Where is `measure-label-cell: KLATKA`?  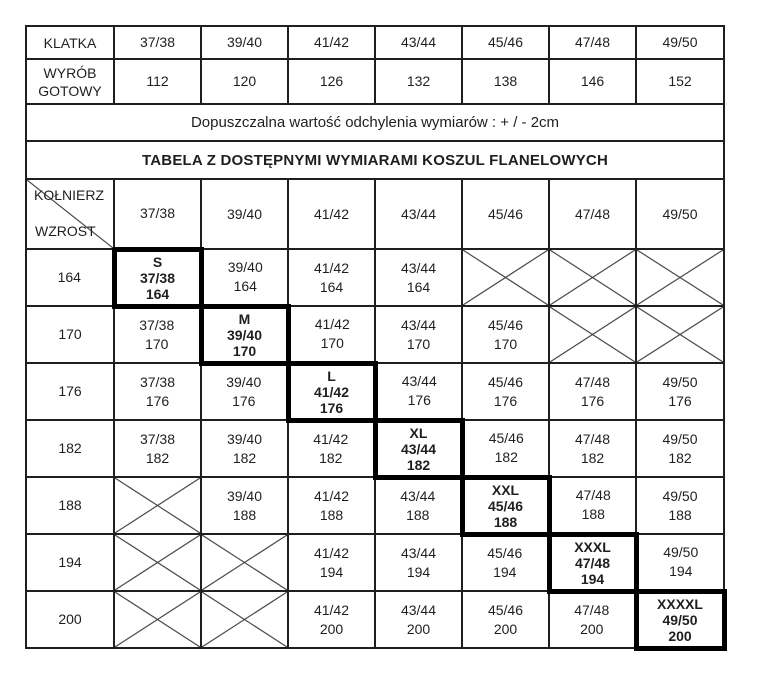
measure-label-cell: KLATKA is located at coordinates (70, 42).